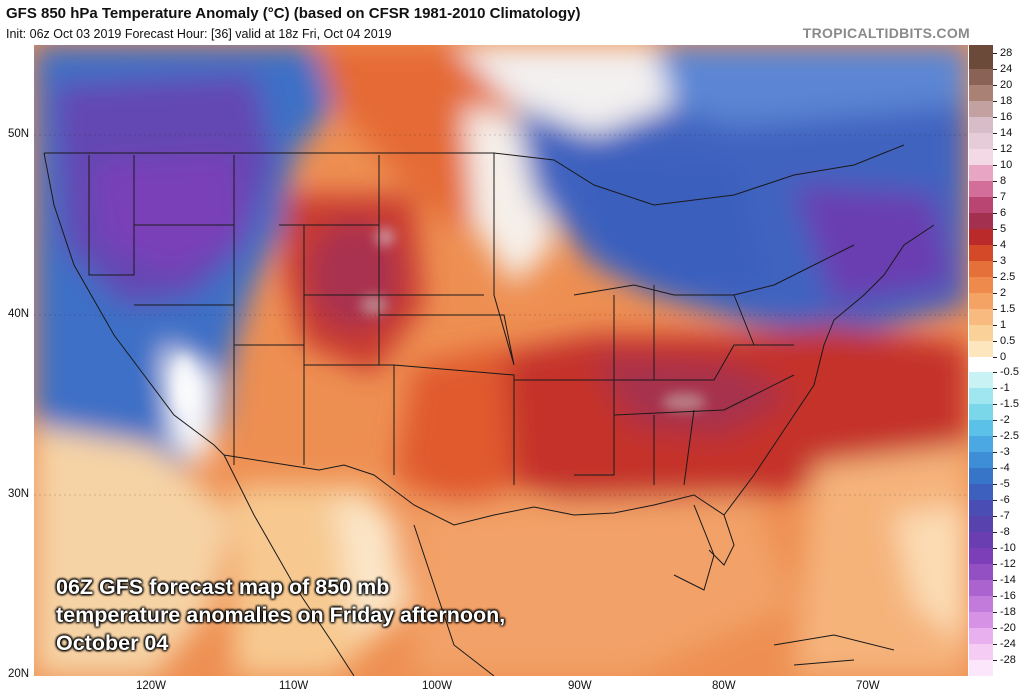 The width and height of the screenshot is (1024, 696). Describe the element at coordinates (1008, 564) in the screenshot. I see `colorbar-tick-label: -12` at that location.